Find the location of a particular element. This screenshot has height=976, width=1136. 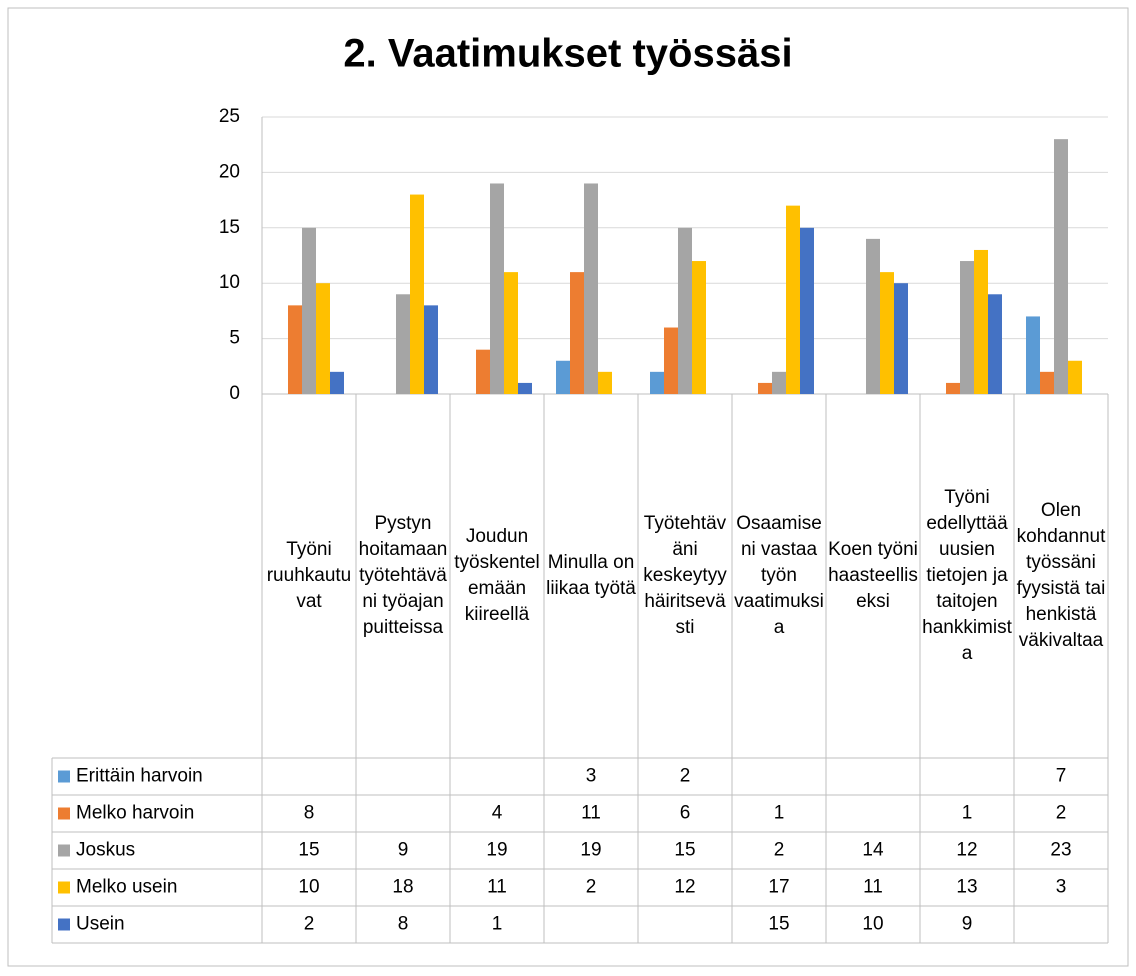

x-tick-label-box: Osaamiseni vastaa työn vaatimuksia is located at coordinates (779, 575).